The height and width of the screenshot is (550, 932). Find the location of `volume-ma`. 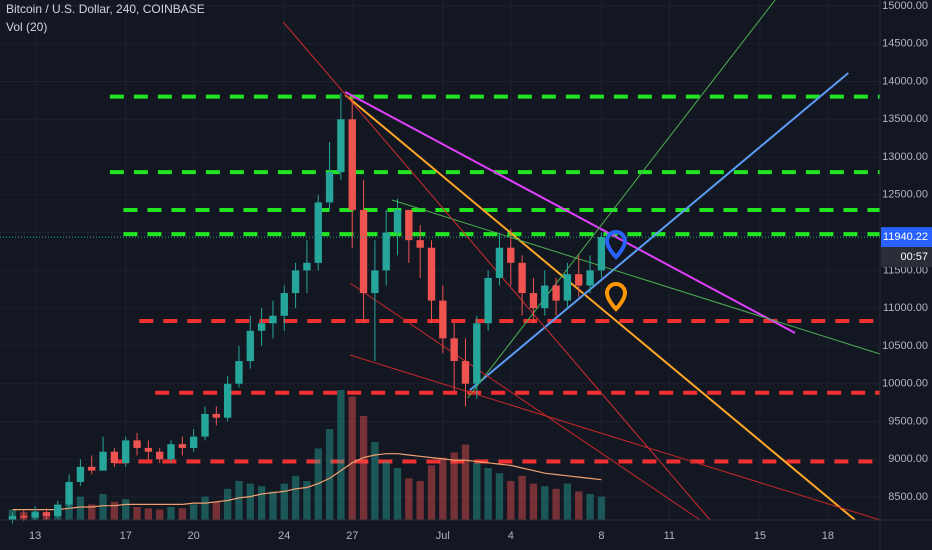

volume-ma is located at coordinates (307, 482).